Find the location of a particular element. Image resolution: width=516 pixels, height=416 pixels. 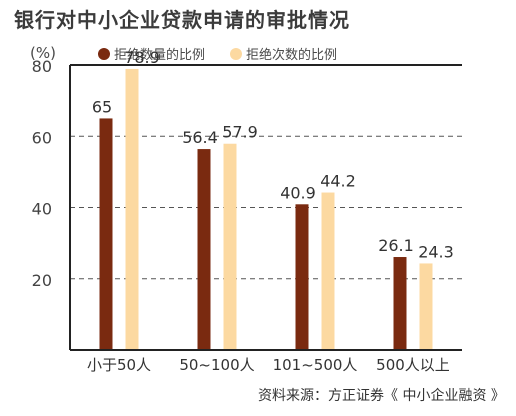

y-tick-label: 80 is located at coordinates (42, 66).